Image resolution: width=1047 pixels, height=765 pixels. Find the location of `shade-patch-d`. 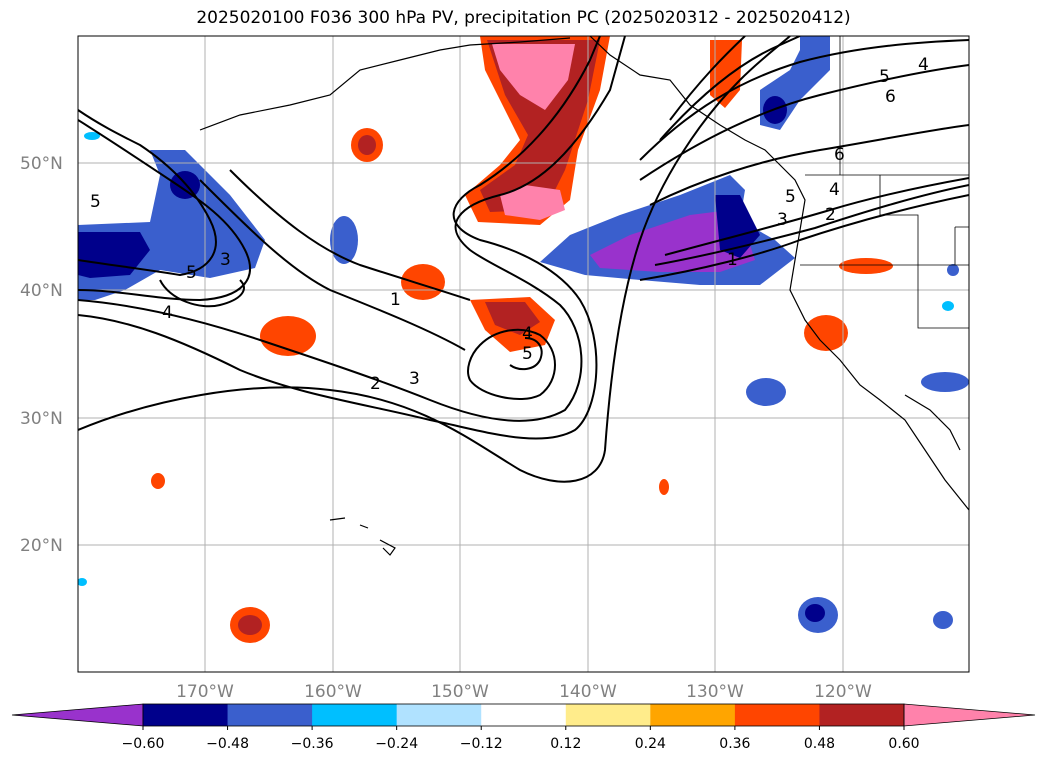

shade-patch-d is located at coordinates (288, 336).